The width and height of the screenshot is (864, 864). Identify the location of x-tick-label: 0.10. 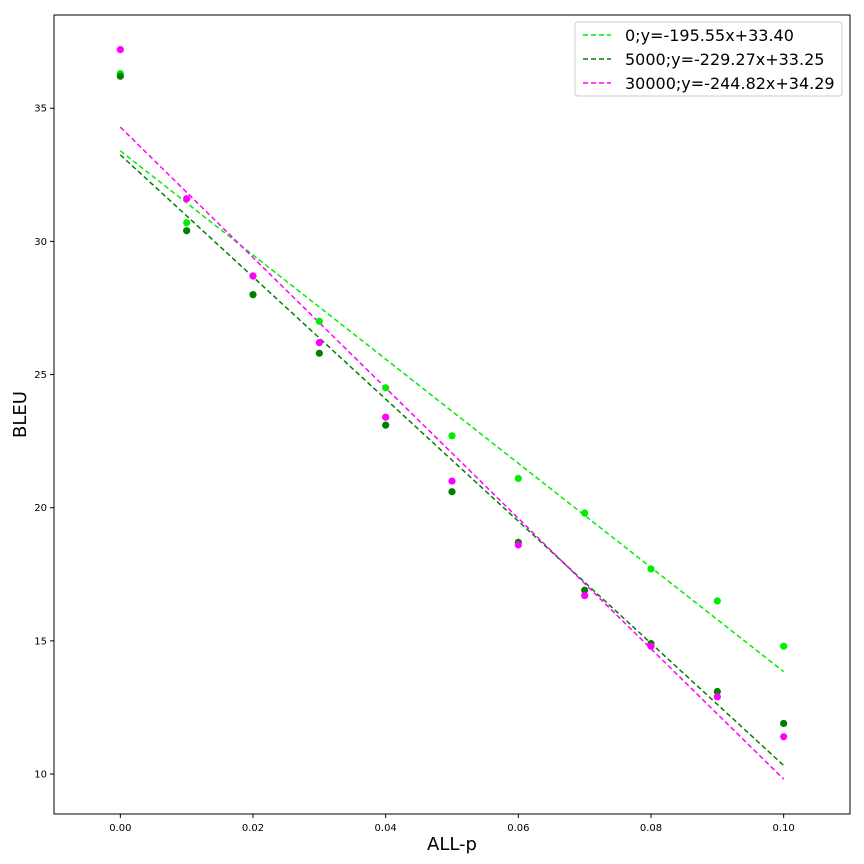
(784, 828).